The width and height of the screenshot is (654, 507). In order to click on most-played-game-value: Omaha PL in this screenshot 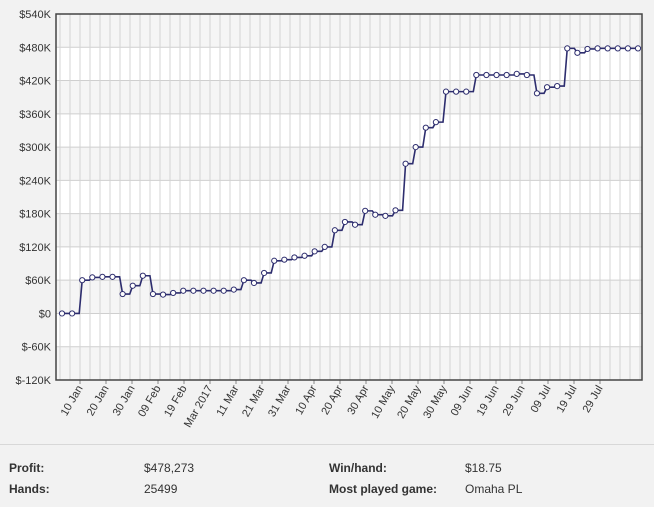, I will do `click(494, 489)`.